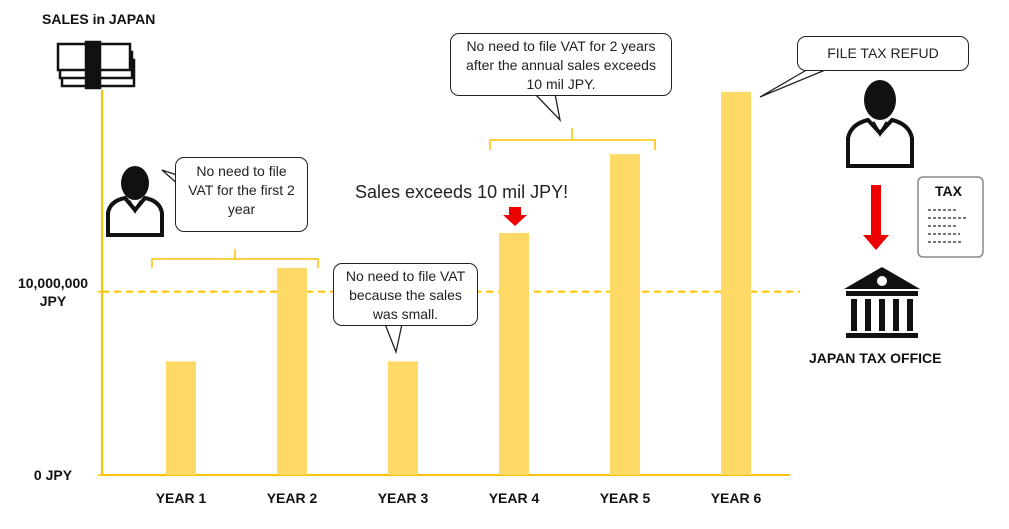 The width and height of the screenshot is (1009, 529). I want to click on y-tick-label: 10,000,000 JPY, so click(53, 291).